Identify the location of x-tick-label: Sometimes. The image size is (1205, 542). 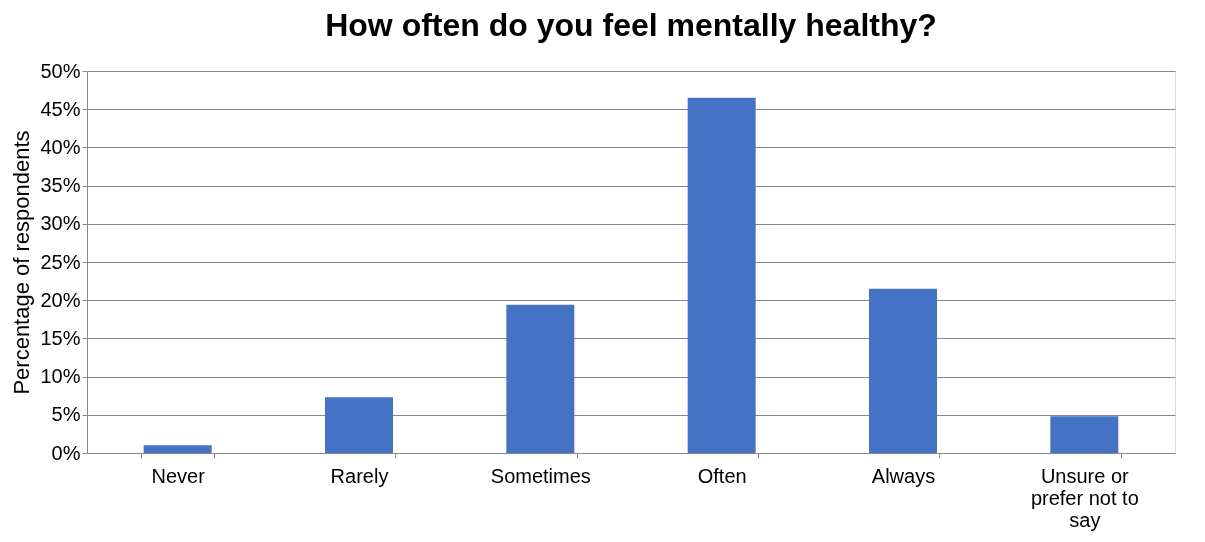
(540, 475).